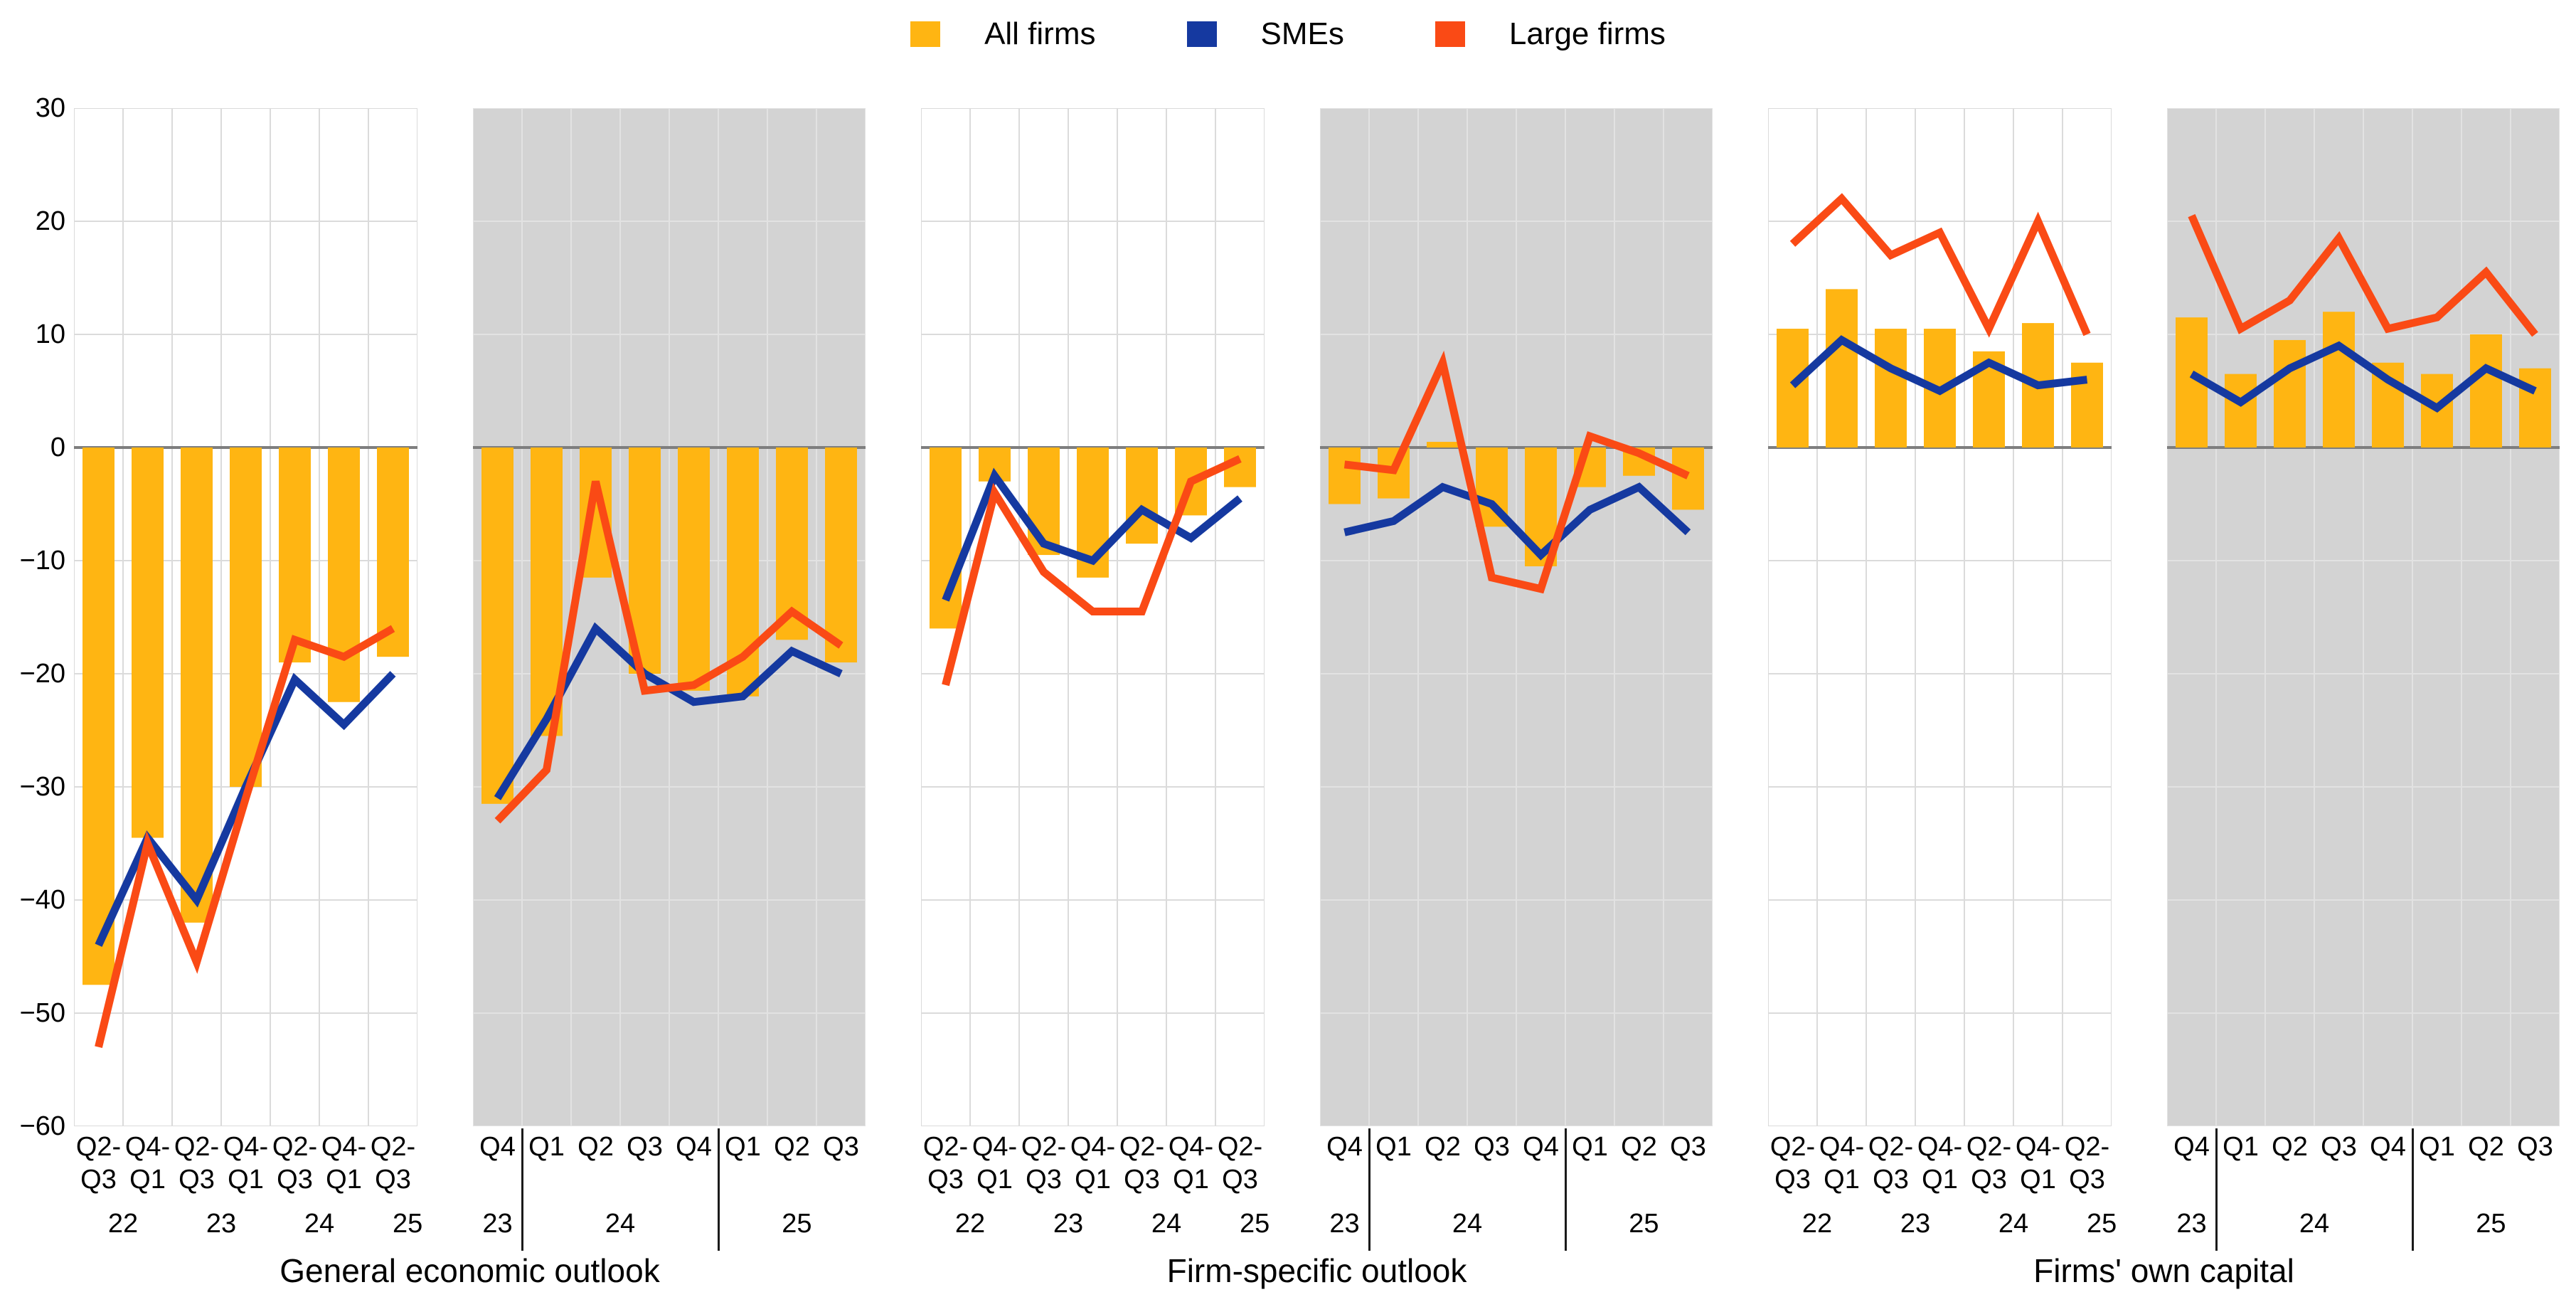 This screenshot has width=2576, height=1297. I want to click on legend-item-large-firms: Large firms, so click(1550, 34).